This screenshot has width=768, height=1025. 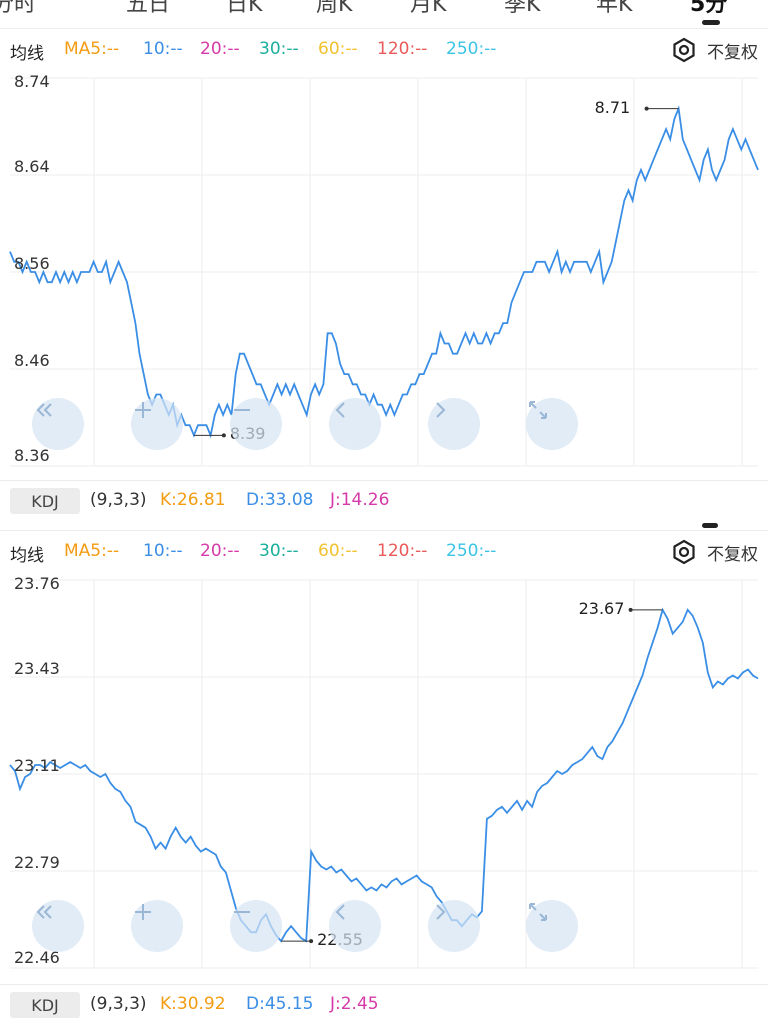 I want to click on kdj-indicator-row: KDJ (9,3,3) K:26.81 D:33.08 J:14.26, so click(x=384, y=500).